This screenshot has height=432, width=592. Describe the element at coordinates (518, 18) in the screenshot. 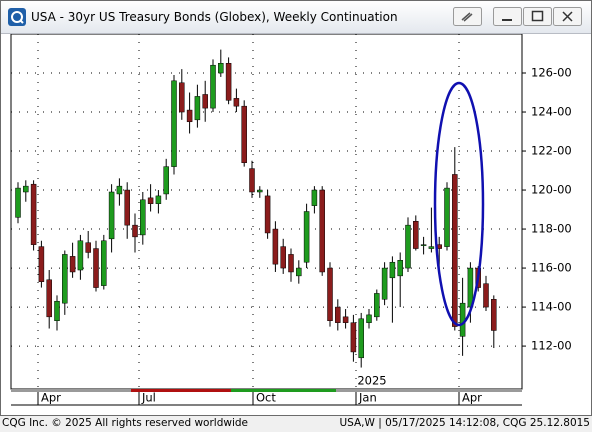

I see `window-buttons` at that location.